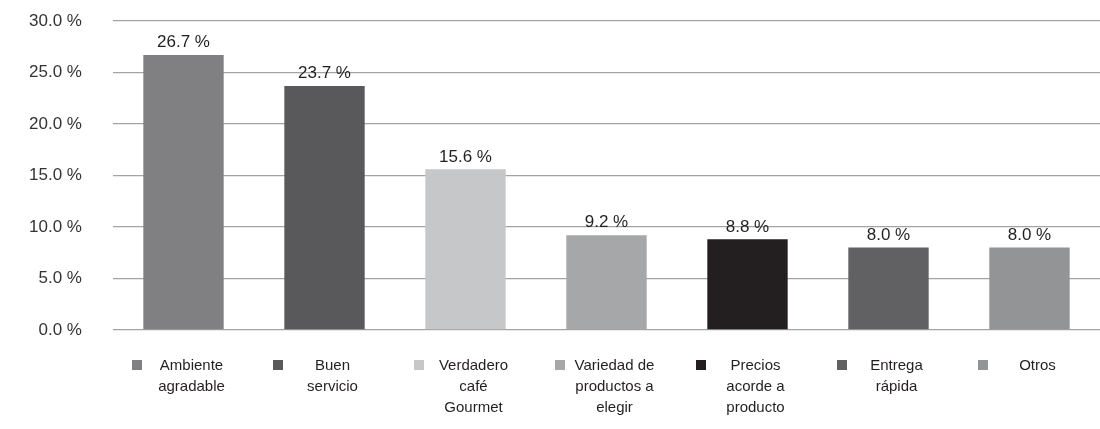 This screenshot has height=429, width=1100. I want to click on legend-label: Otros, so click(1037, 365).